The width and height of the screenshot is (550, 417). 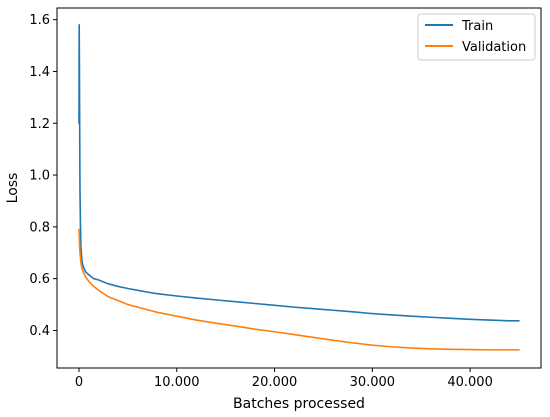 I want to click on y-tick-label: 1.4, so click(x=39, y=72).